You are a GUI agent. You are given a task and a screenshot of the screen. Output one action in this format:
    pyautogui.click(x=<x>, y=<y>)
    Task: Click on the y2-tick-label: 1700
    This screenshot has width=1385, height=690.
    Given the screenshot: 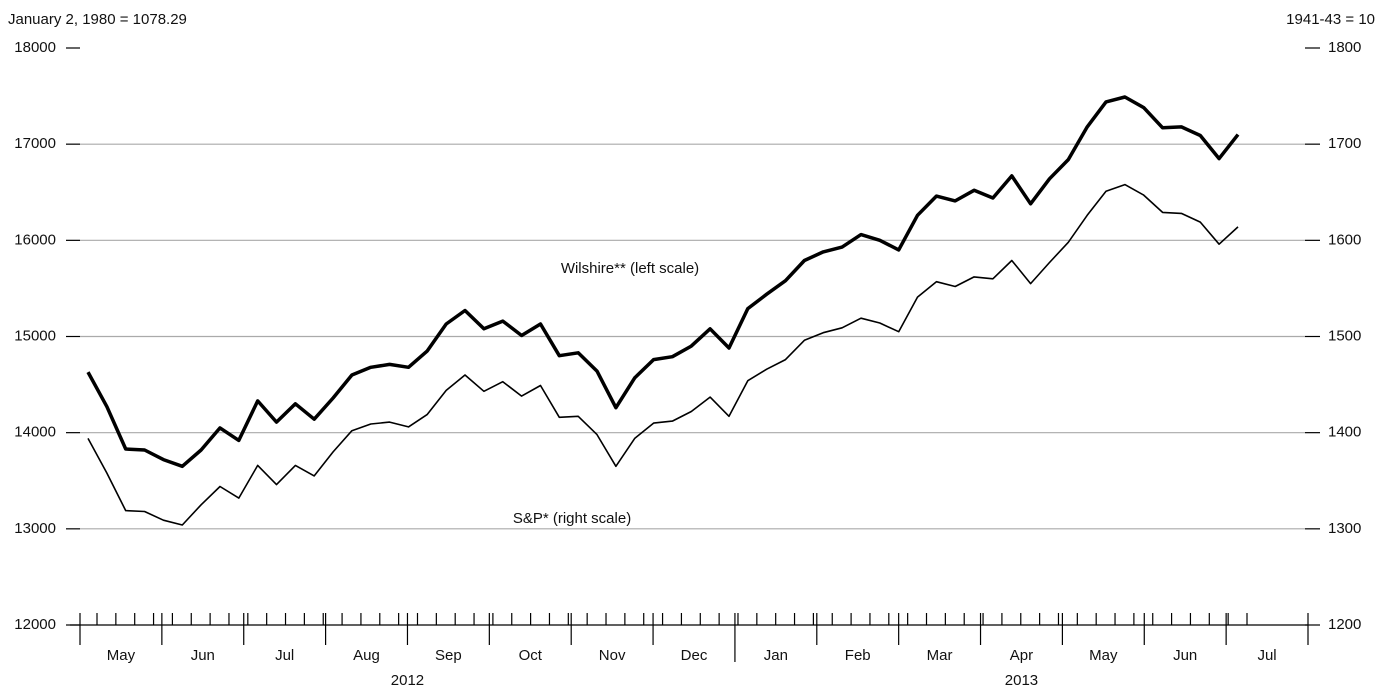 What is the action you would take?
    pyautogui.click(x=1344, y=143)
    